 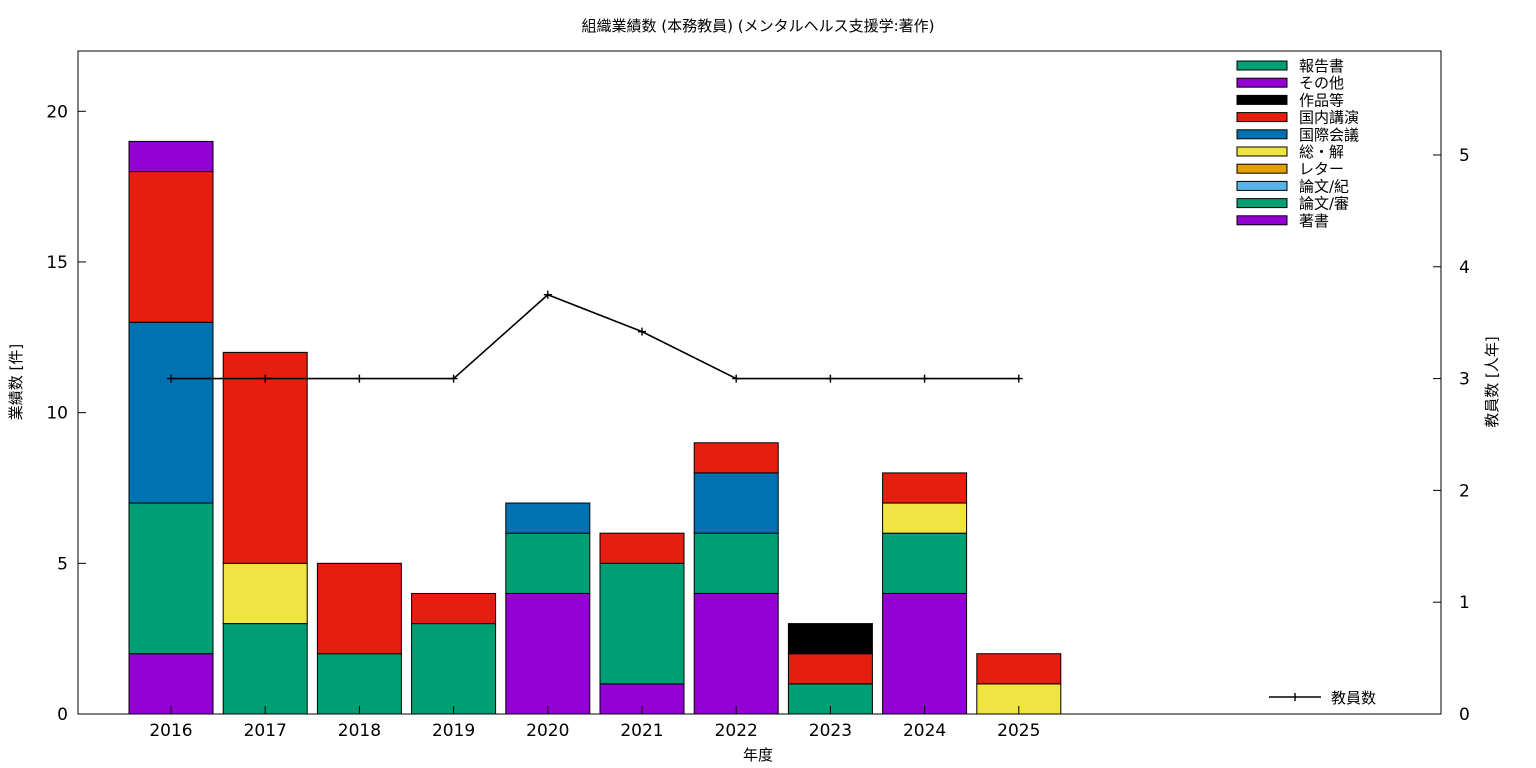 I want to click on y2-axis-label: 教員数 [人年], so click(x=1492, y=381).